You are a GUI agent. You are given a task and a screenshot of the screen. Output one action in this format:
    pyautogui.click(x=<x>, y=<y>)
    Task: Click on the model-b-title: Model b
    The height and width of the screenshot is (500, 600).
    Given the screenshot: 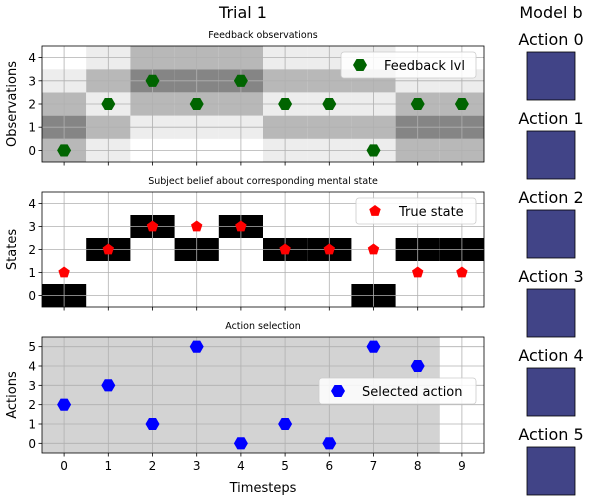 What is the action you would take?
    pyautogui.click(x=550, y=12)
    